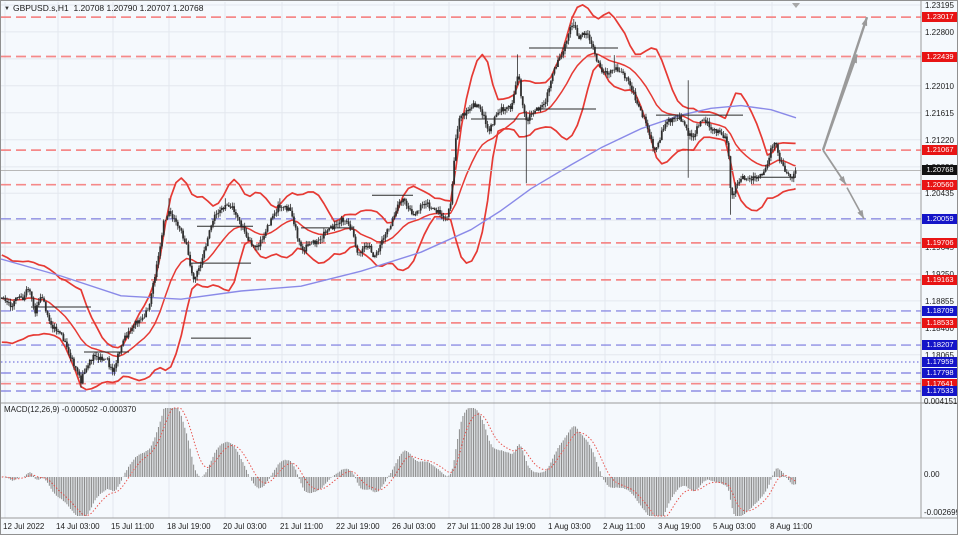  What do you see at coordinates (138, 8) in the screenshot?
I see `ohlc-quote-label: 1.20708 1.20790 1.20707 1.20768` at bounding box center [138, 8].